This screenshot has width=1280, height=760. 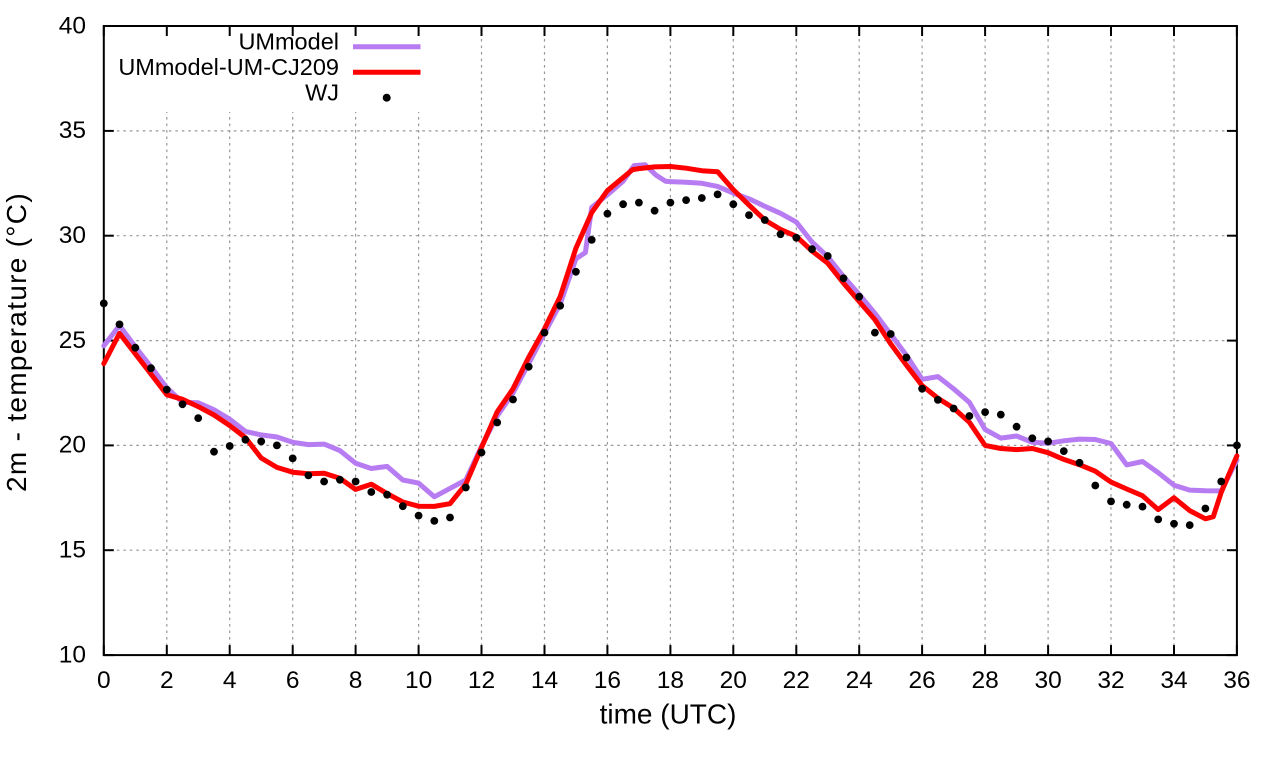 I want to click on svg-text: time (UTC), so click(x=668, y=714).